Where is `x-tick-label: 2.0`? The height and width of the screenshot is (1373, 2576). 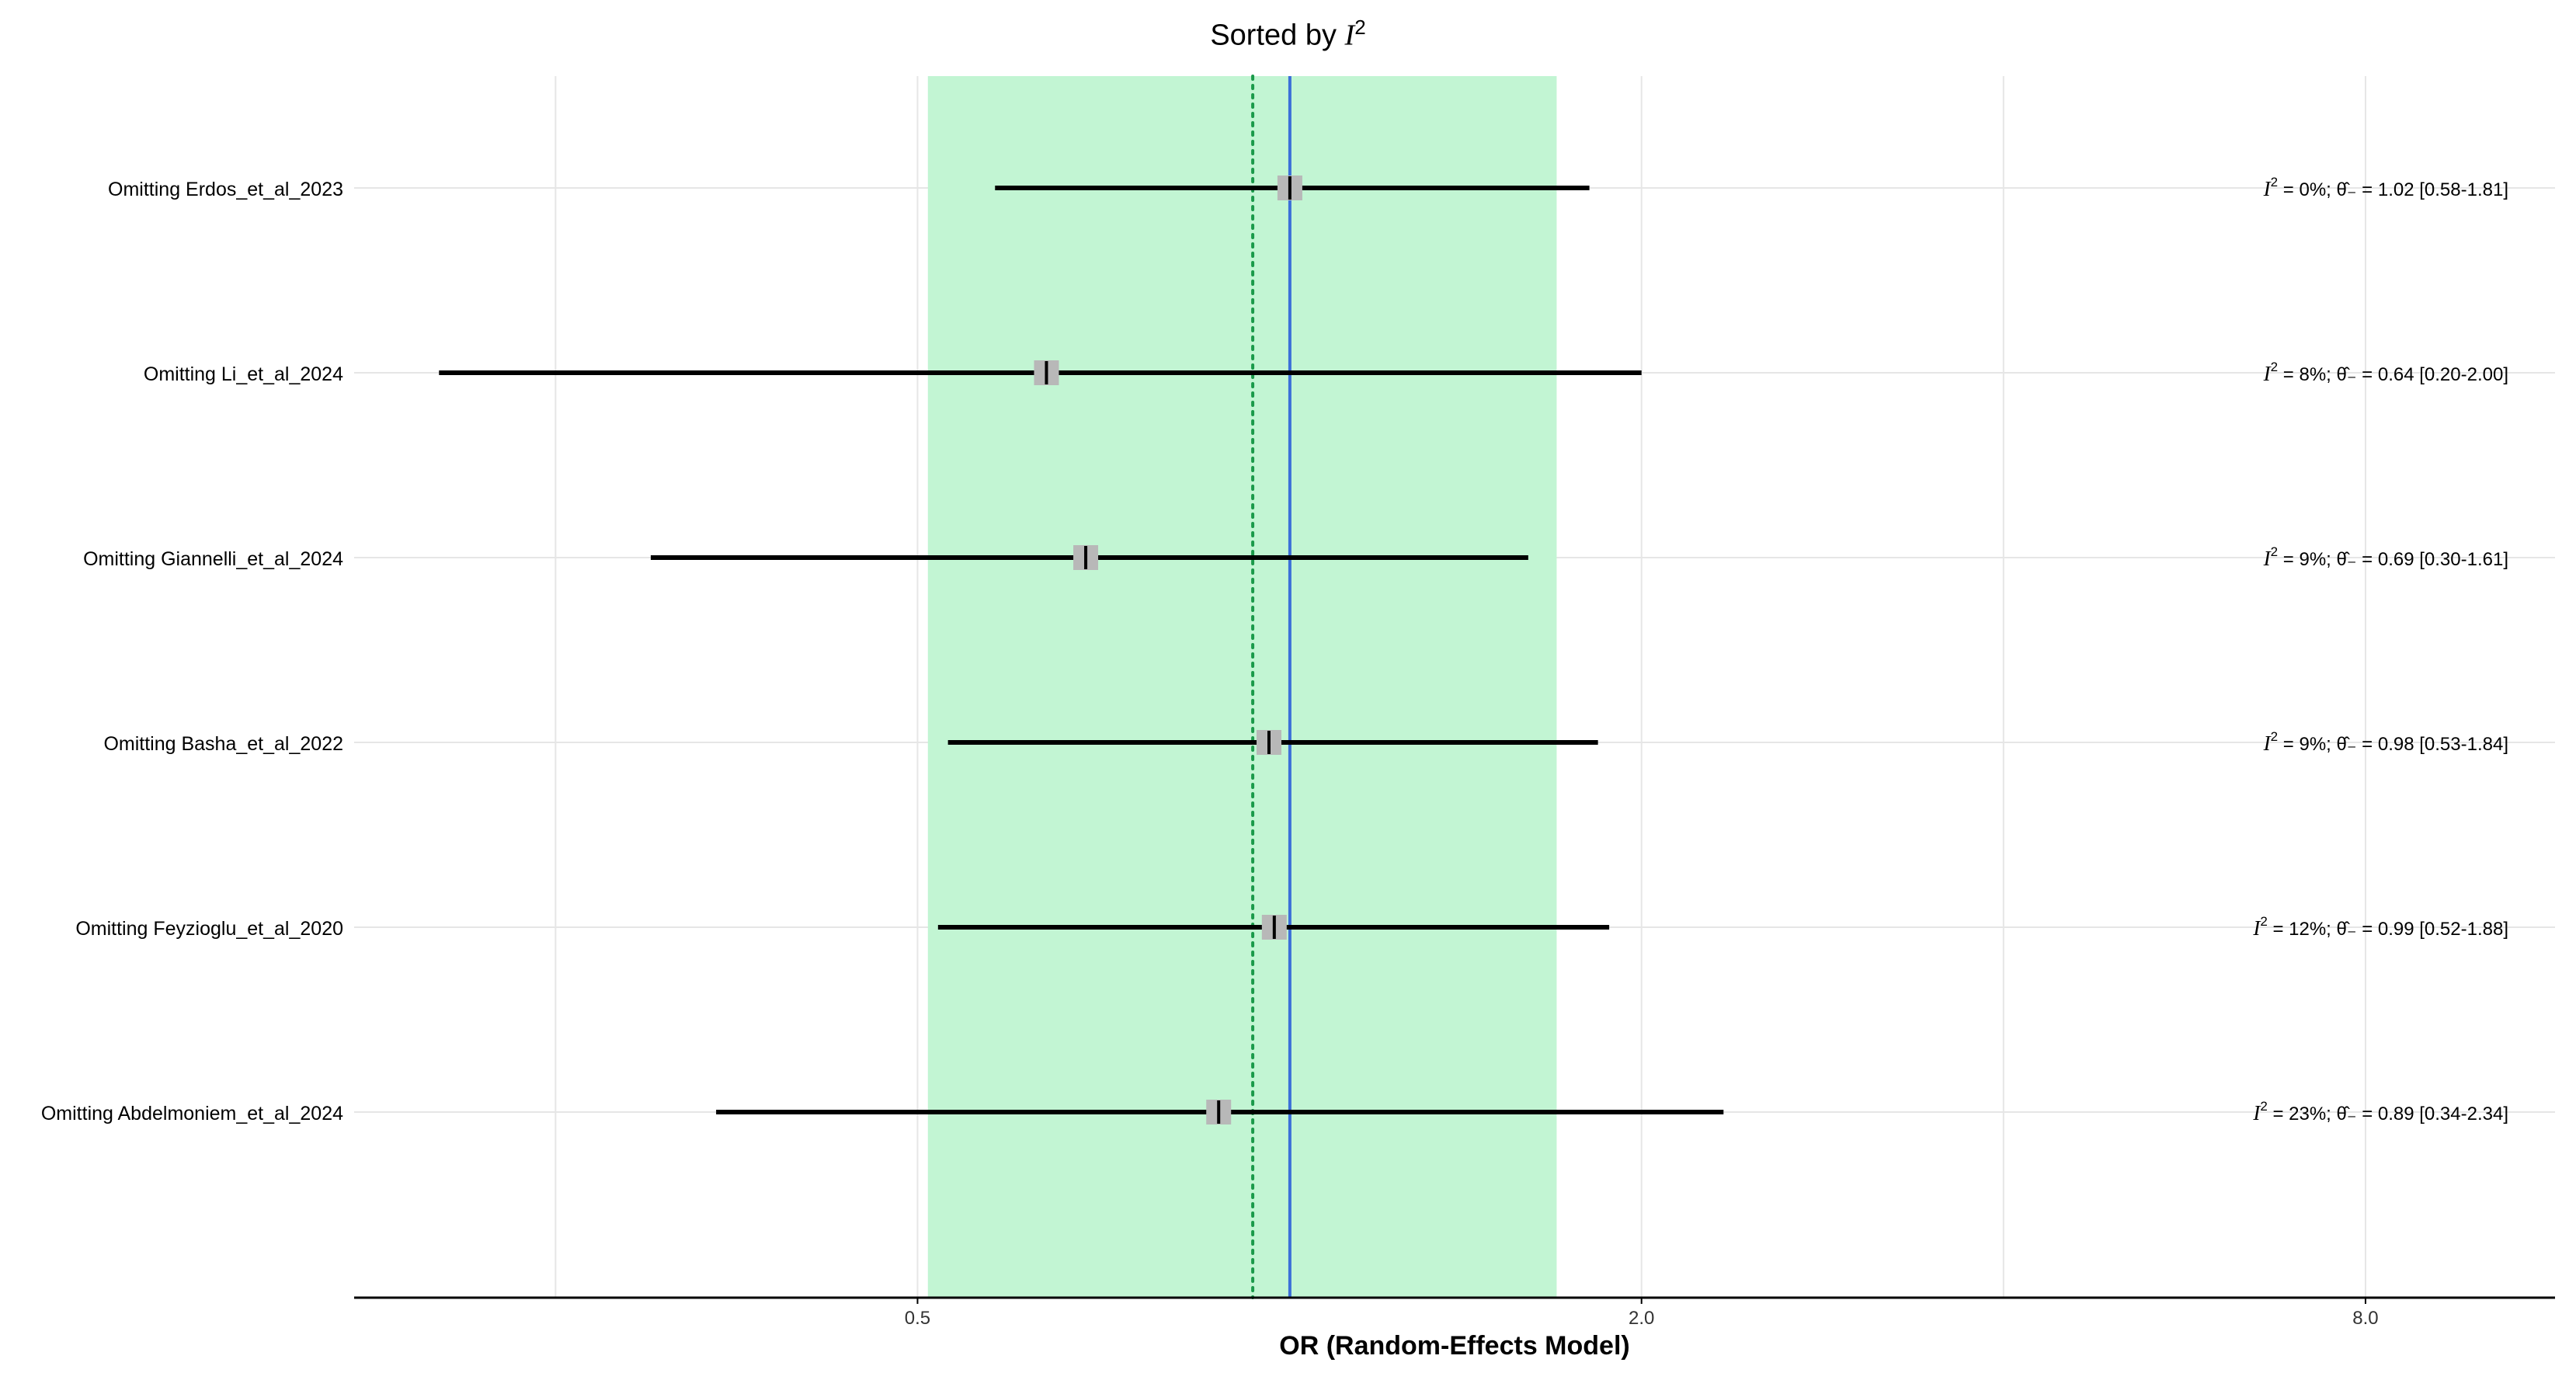
x-tick-label: 2.0 is located at coordinates (1641, 1319).